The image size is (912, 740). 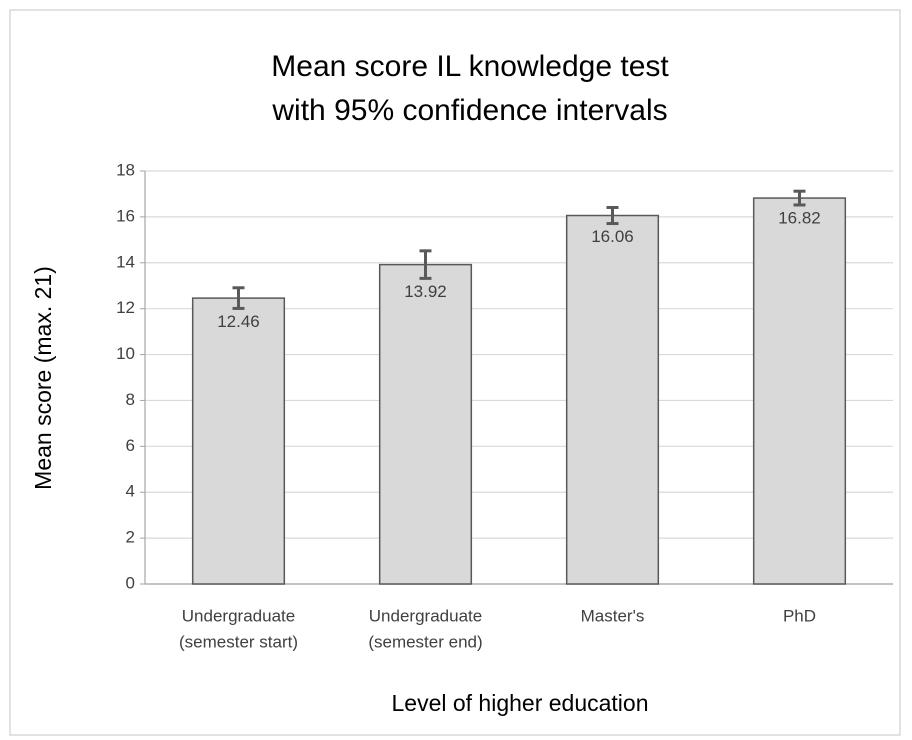 I want to click on x-tick-label: (semester end), so click(x=425, y=641).